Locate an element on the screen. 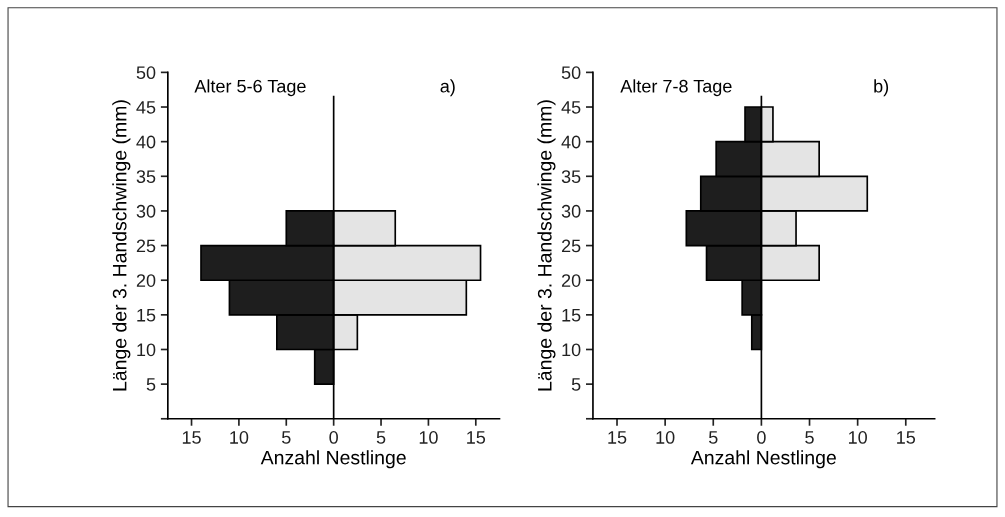 This screenshot has height=517, width=1005. annotation: b) is located at coordinates (881, 88).